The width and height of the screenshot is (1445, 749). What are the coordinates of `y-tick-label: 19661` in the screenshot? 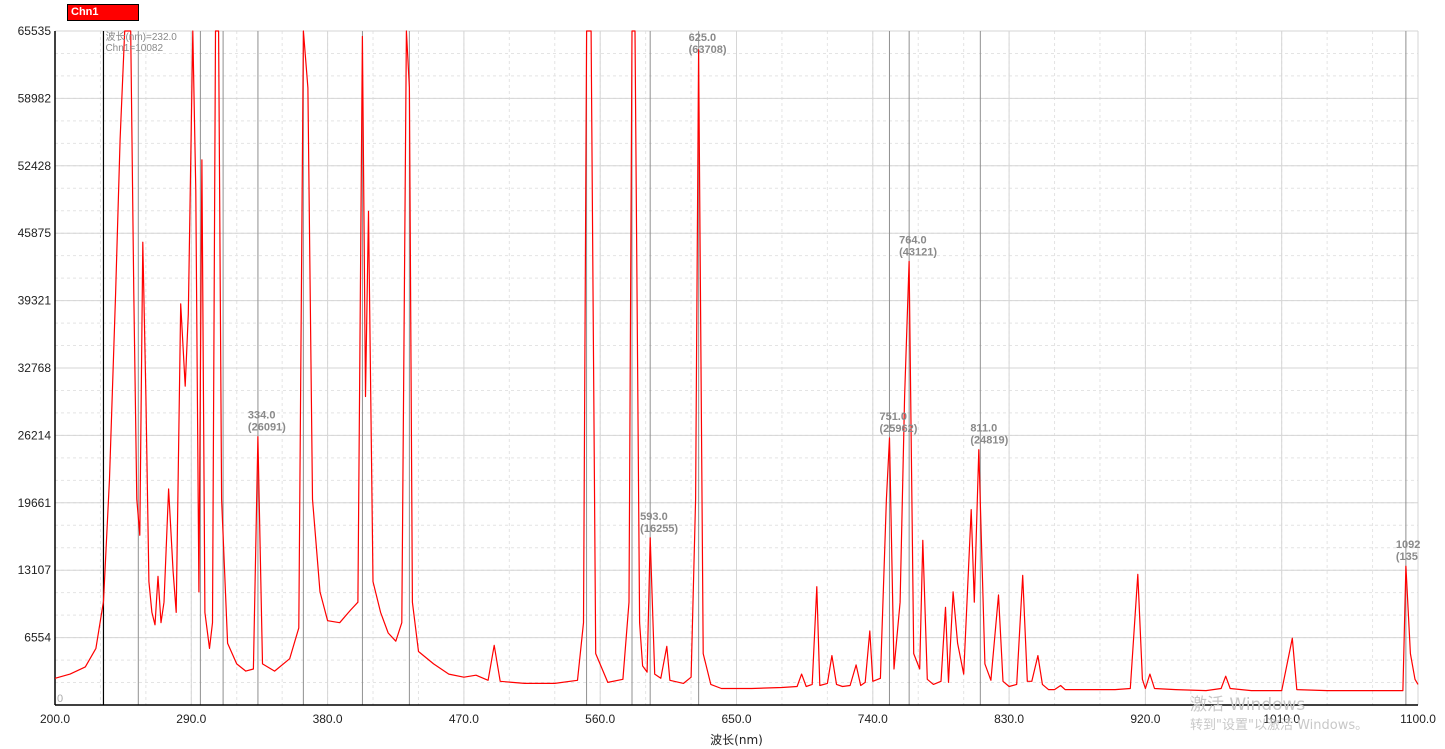 It's located at (35, 503).